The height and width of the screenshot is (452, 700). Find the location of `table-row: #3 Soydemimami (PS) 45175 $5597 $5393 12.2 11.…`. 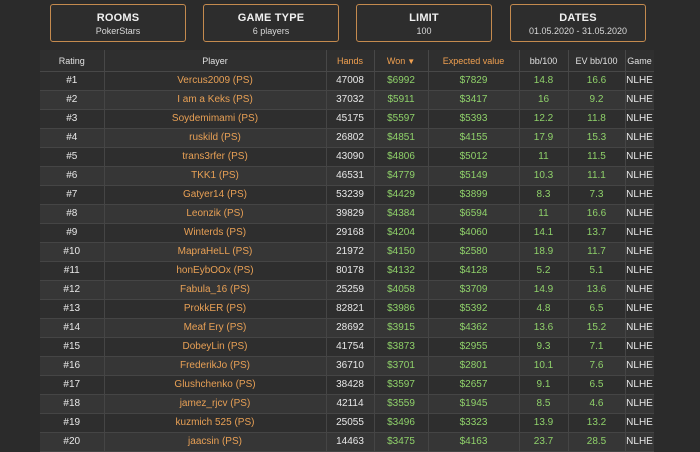

table-row: #3 Soydemimami (PS) 45175 $5597 $5393 12.2 11.… is located at coordinates (347, 119).